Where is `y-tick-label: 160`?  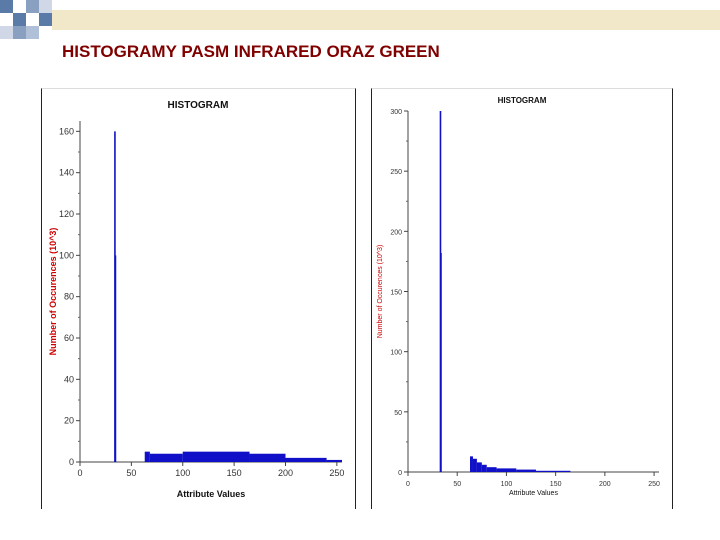 y-tick-label: 160 is located at coordinates (66, 131).